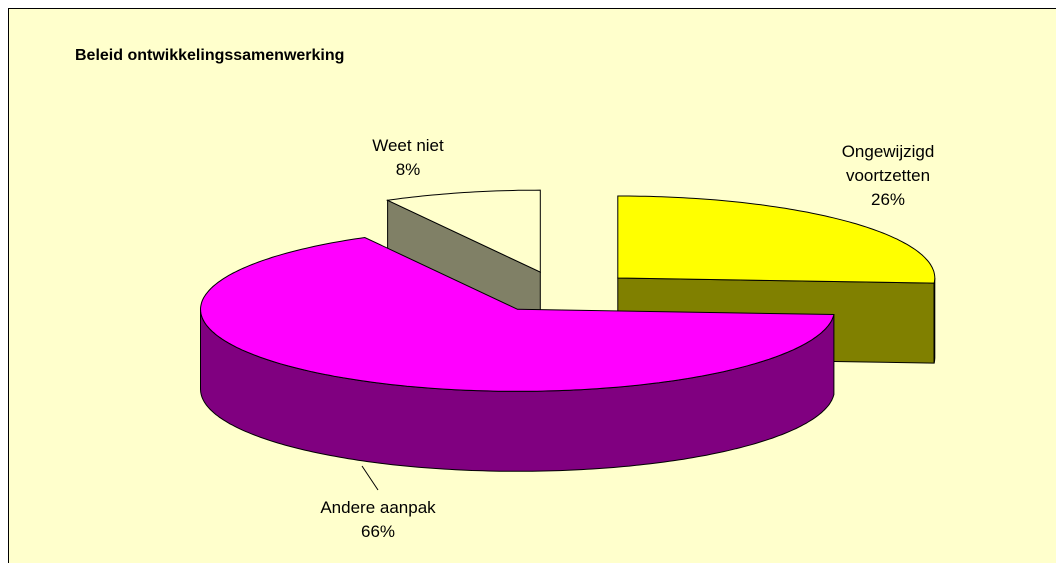  I want to click on slice-label: Andere aanpak 66%, so click(378, 520).